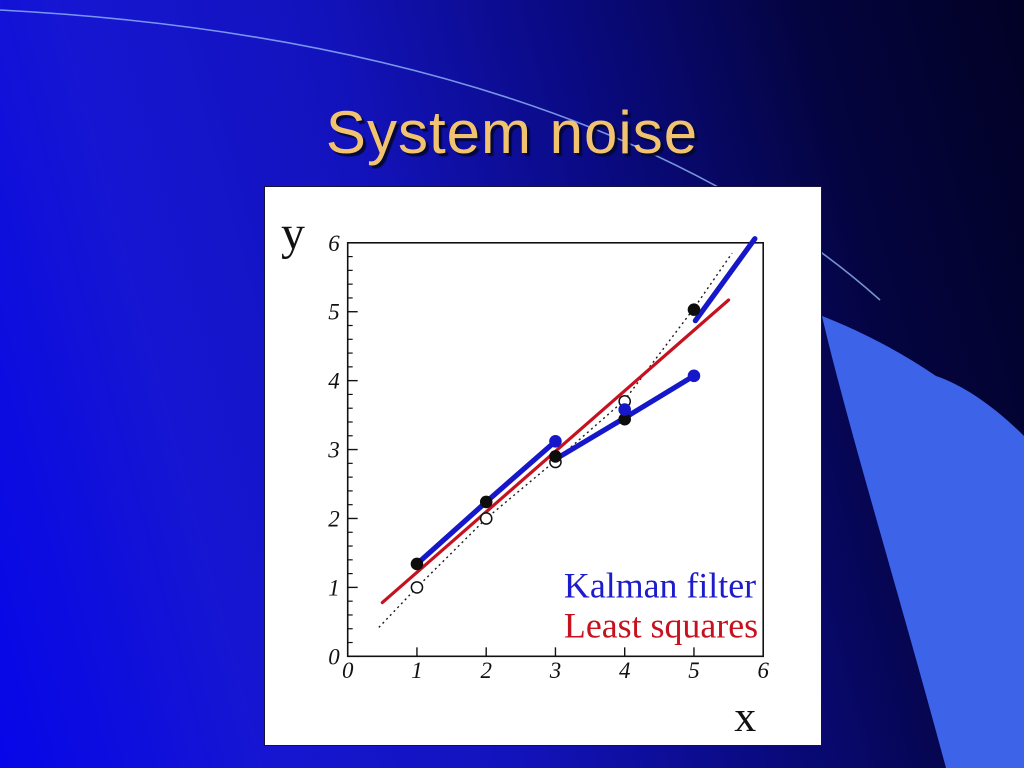  Describe the element at coordinates (293, 233) in the screenshot. I see `y-axis-label: y` at that location.